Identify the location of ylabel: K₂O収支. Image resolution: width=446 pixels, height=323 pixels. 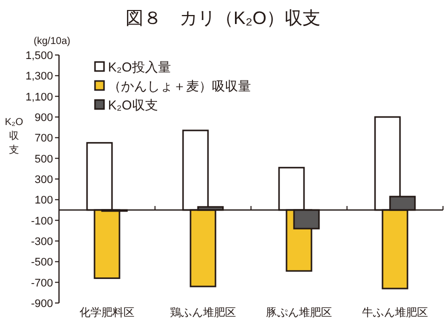
(14, 136).